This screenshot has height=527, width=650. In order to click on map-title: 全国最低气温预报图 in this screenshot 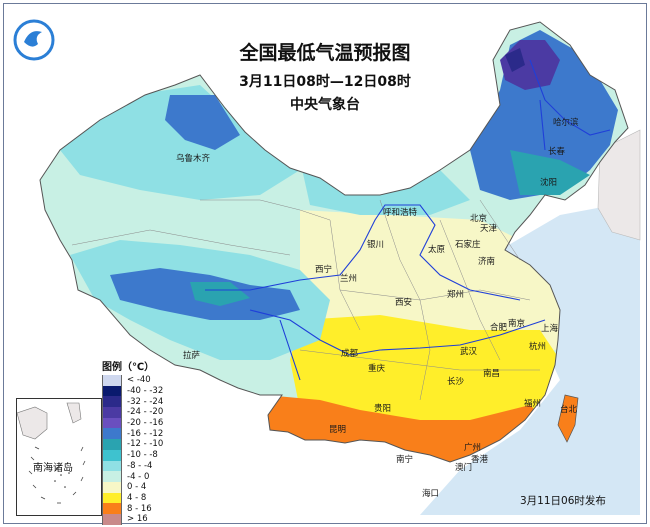, I will do `click(325, 53)`.